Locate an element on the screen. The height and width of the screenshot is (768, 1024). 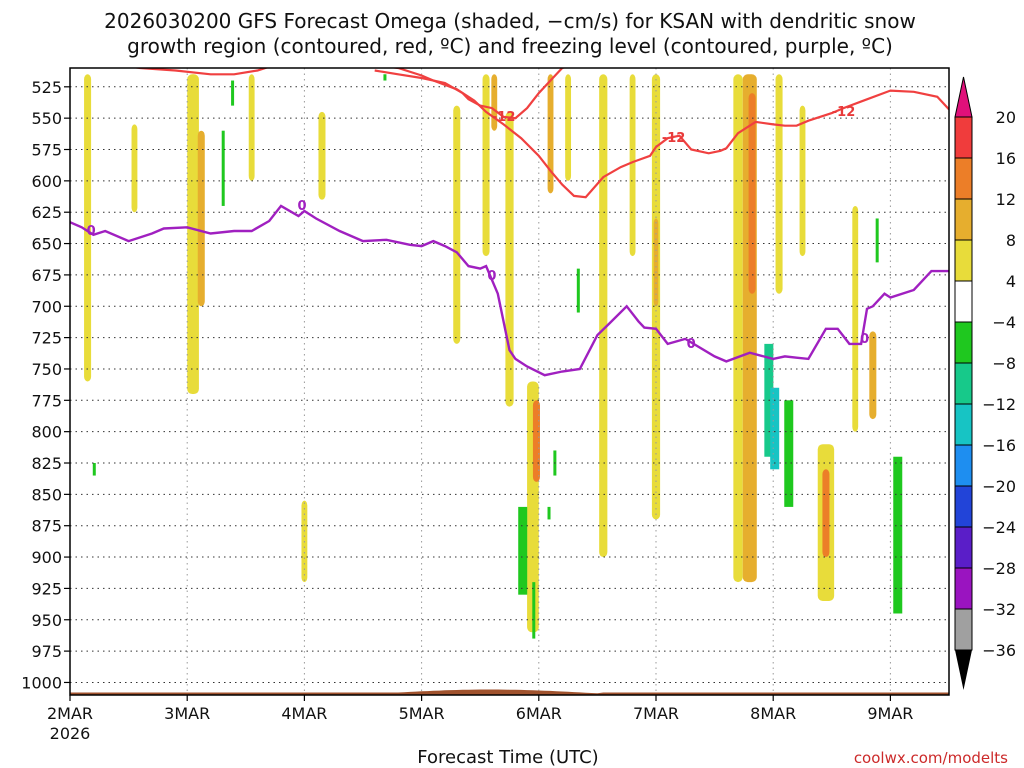
colorbar-label: −8 is located at coordinates (1004, 363).